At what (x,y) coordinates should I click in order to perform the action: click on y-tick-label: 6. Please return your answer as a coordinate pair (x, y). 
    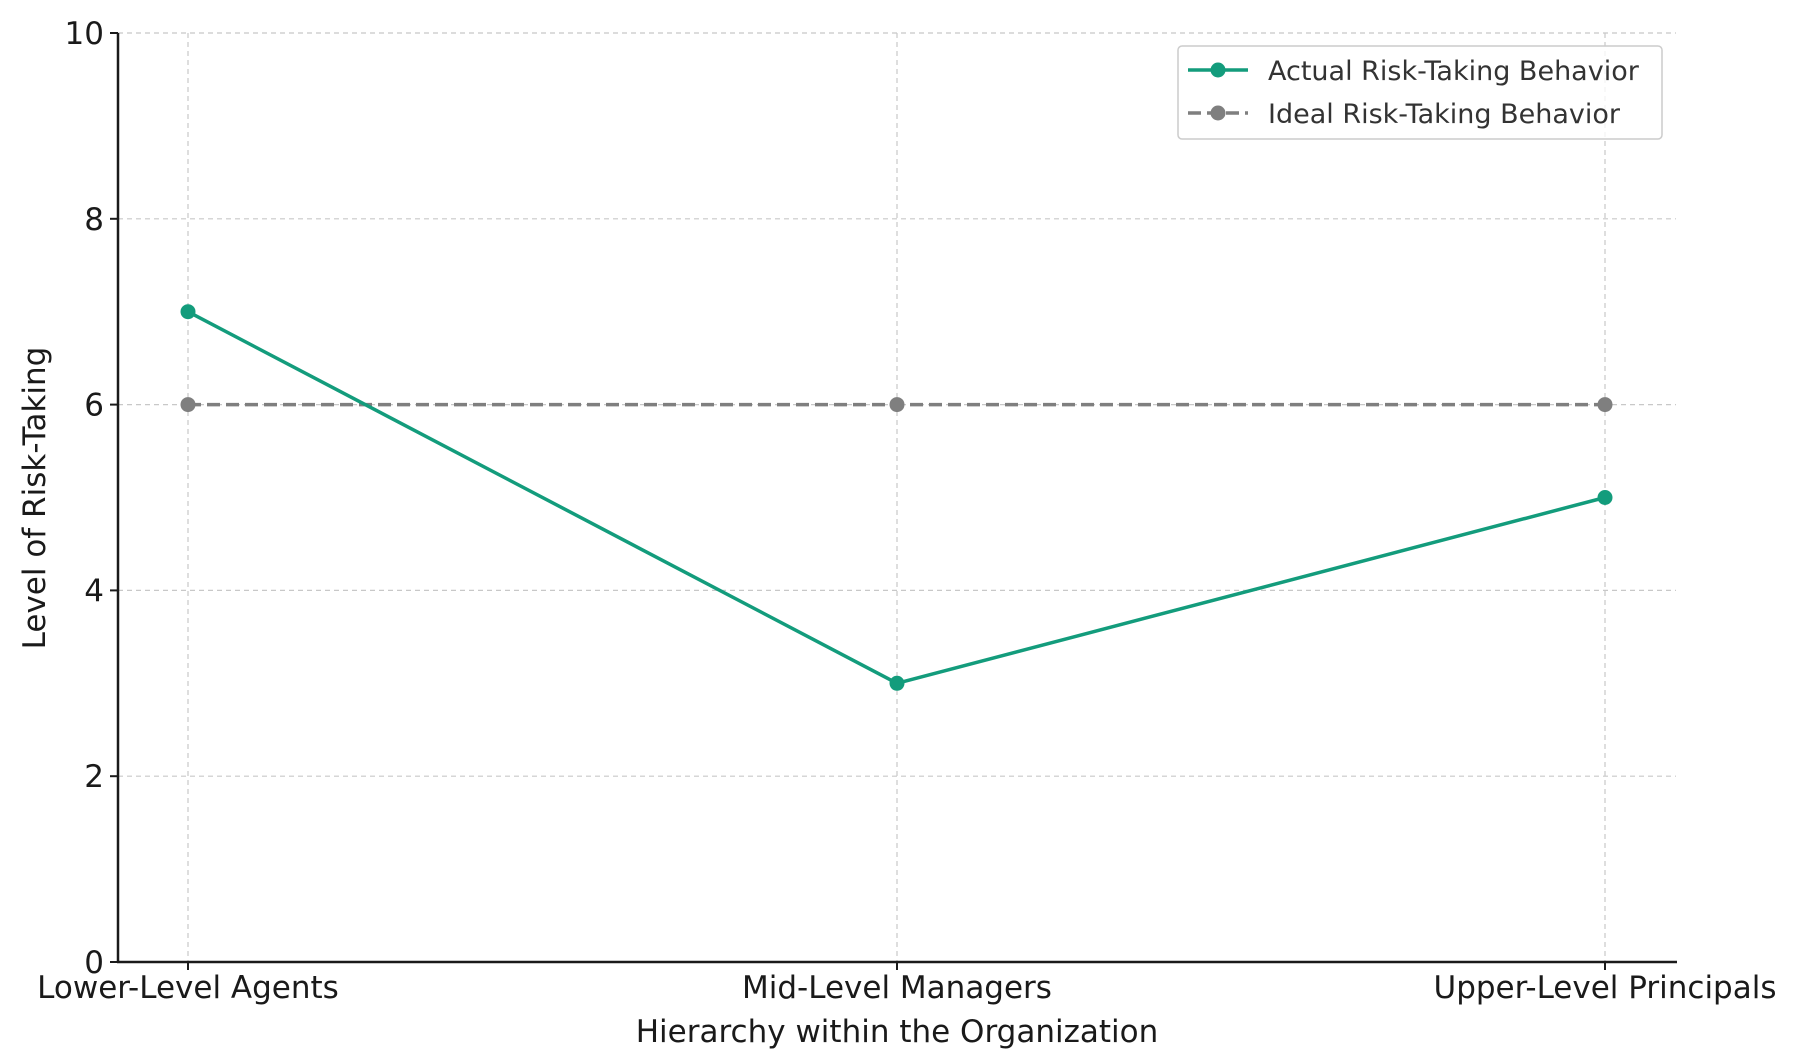
    Looking at the image, I should click on (94, 406).